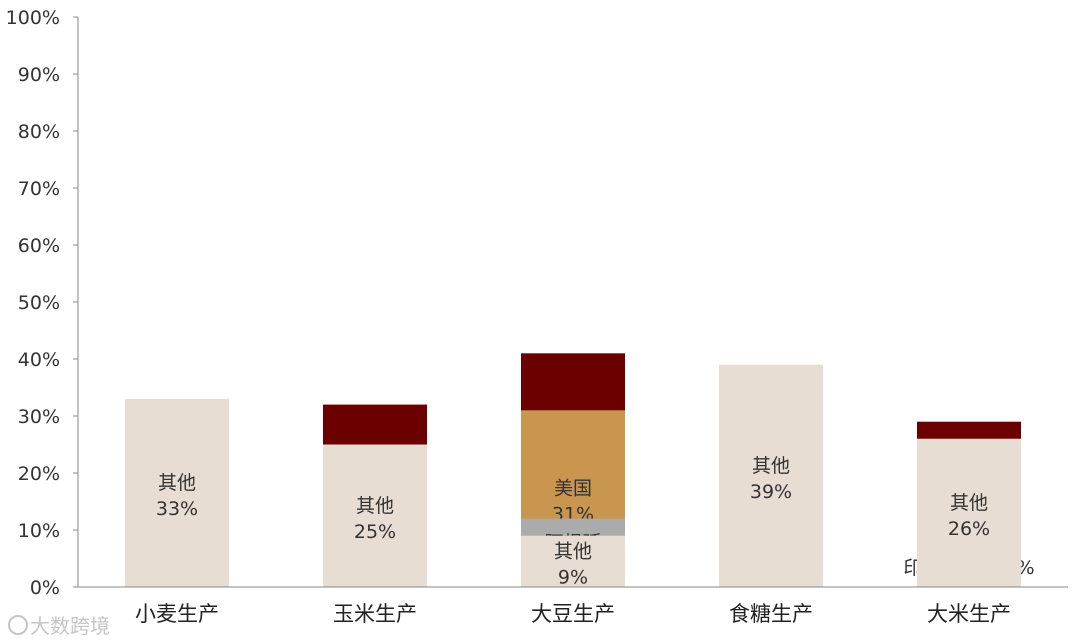 The width and height of the screenshot is (1080, 644). Describe the element at coordinates (771, 614) in the screenshot. I see `x-category-label: 食糖生产` at that location.